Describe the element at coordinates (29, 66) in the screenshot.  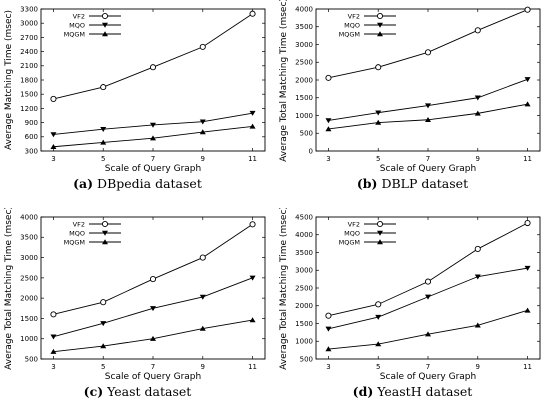
I see `y-tick-label: 2100` at that location.